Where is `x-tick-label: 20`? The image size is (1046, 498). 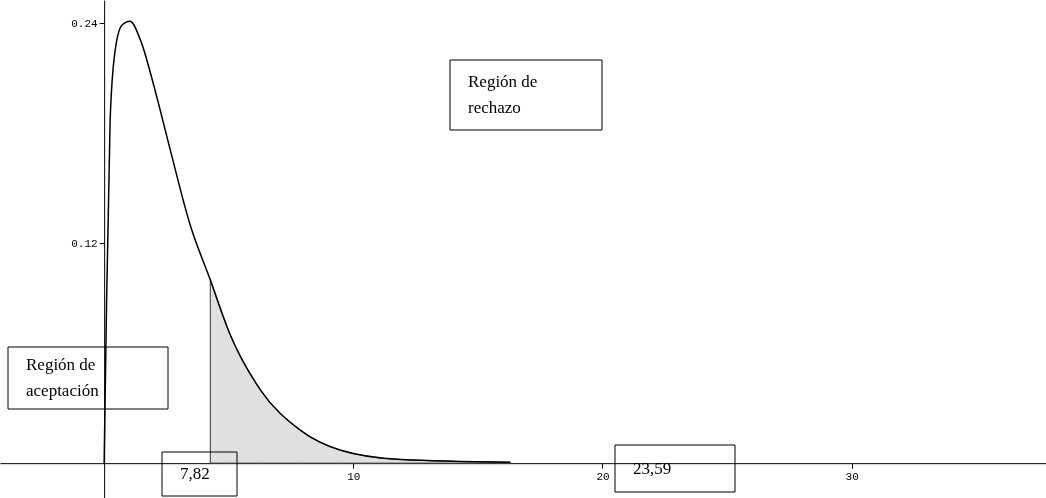
x-tick-label: 20 is located at coordinates (603, 476).